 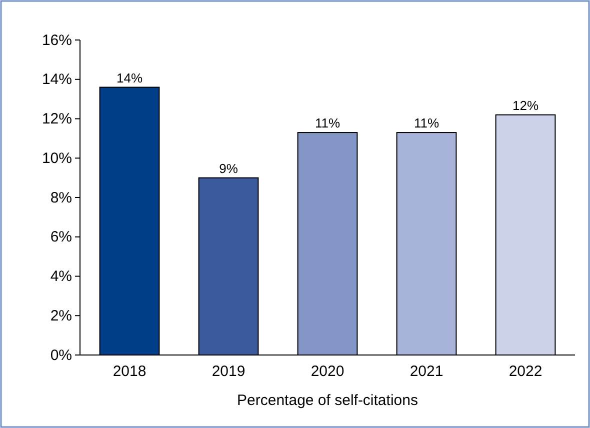 I want to click on y-tick-label: 2%, so click(x=61, y=315).